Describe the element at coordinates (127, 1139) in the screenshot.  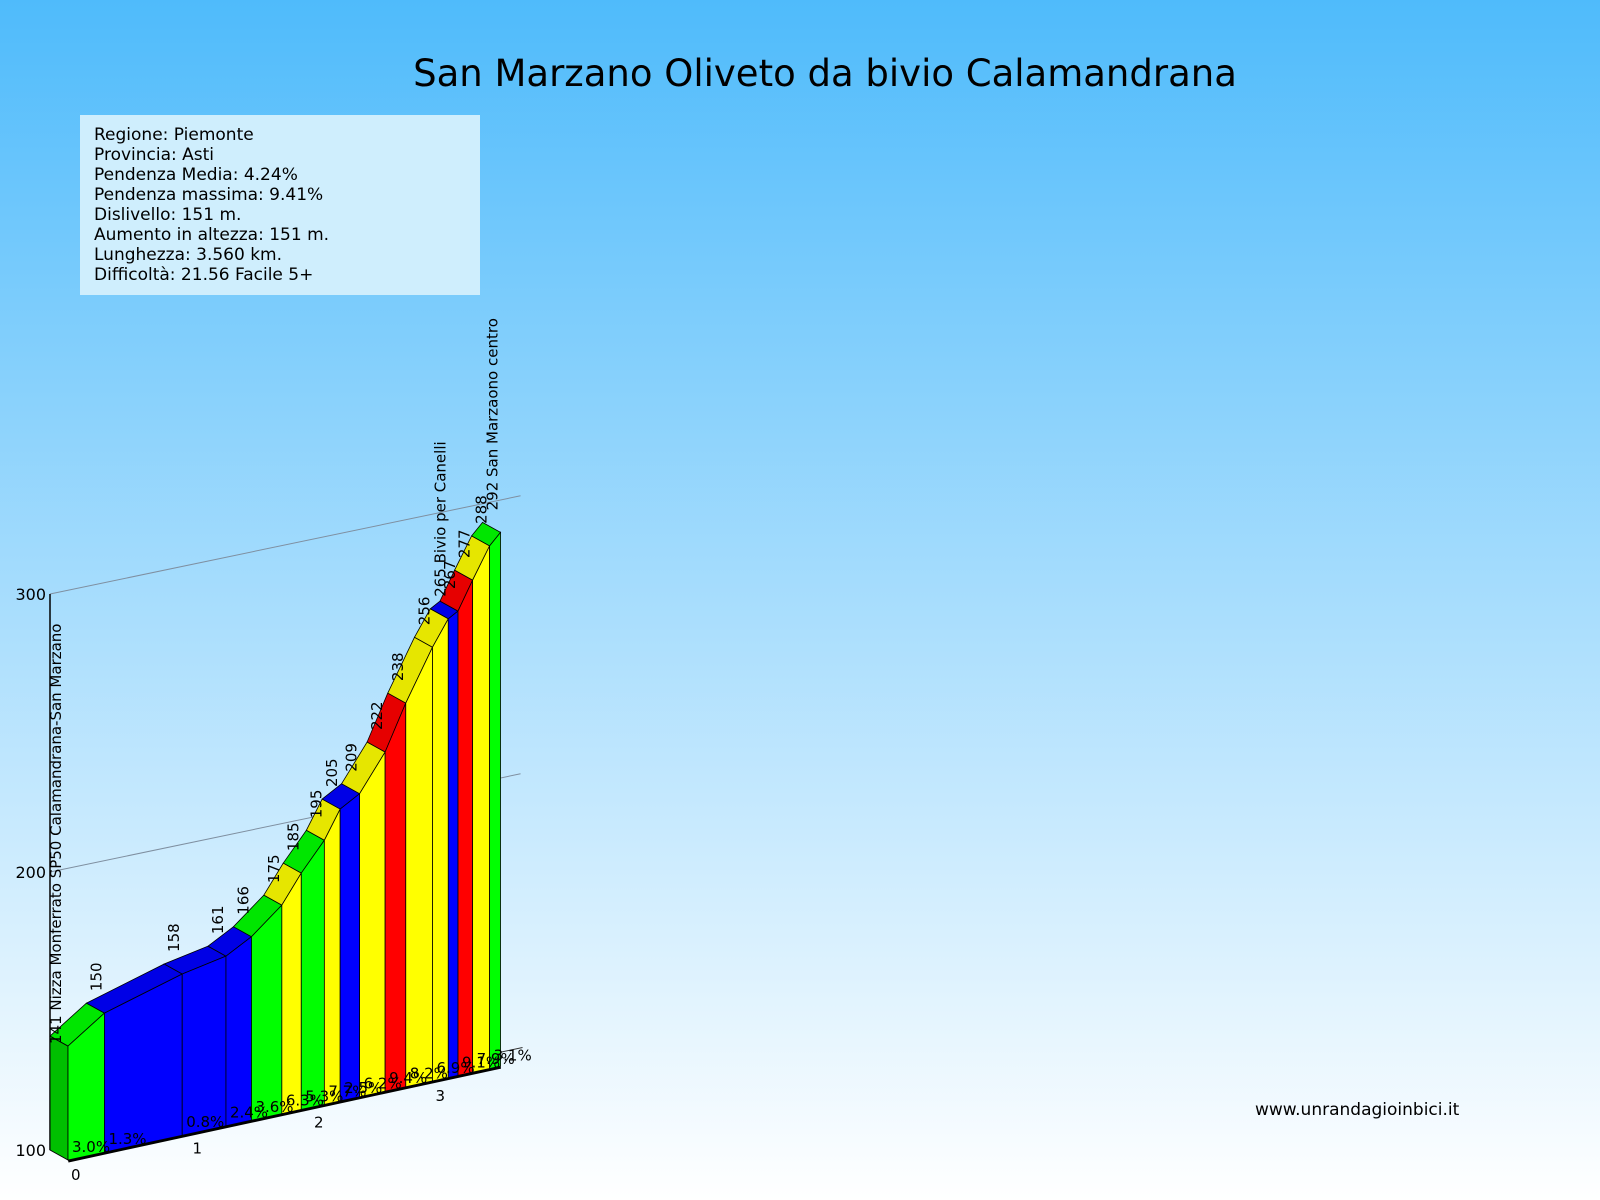
I see `gradient-label: 1.3%` at that location.